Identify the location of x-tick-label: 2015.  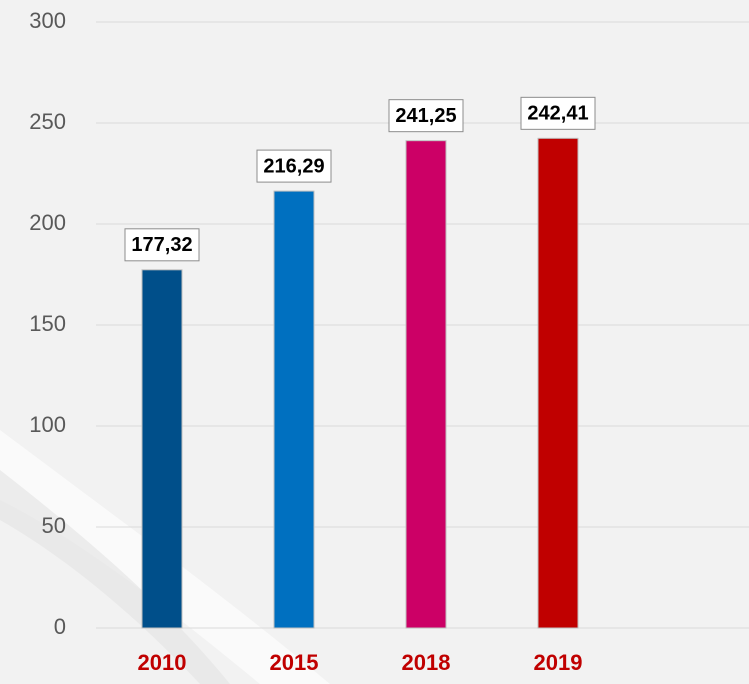
(294, 662).